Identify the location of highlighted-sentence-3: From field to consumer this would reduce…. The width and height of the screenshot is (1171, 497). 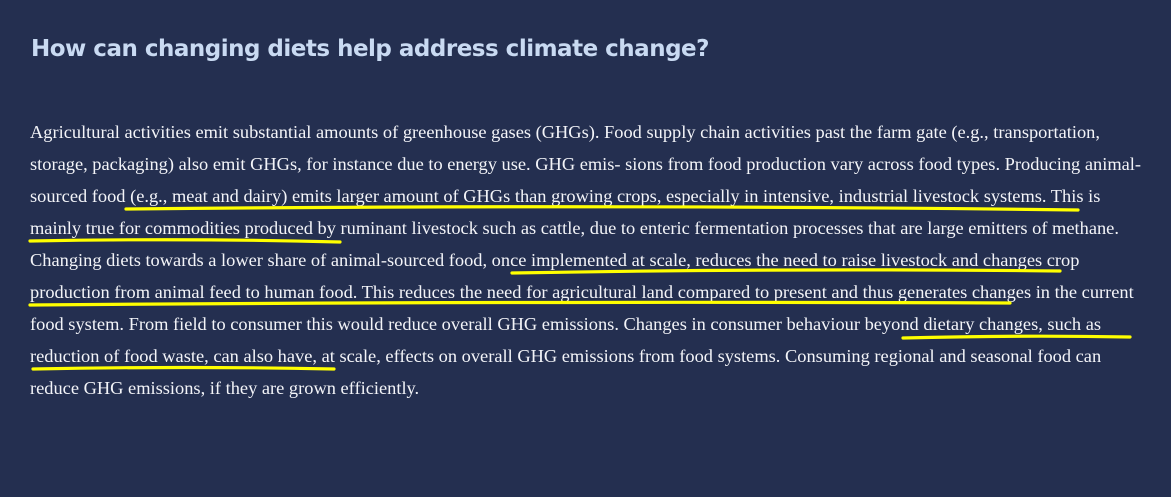
(373, 324).